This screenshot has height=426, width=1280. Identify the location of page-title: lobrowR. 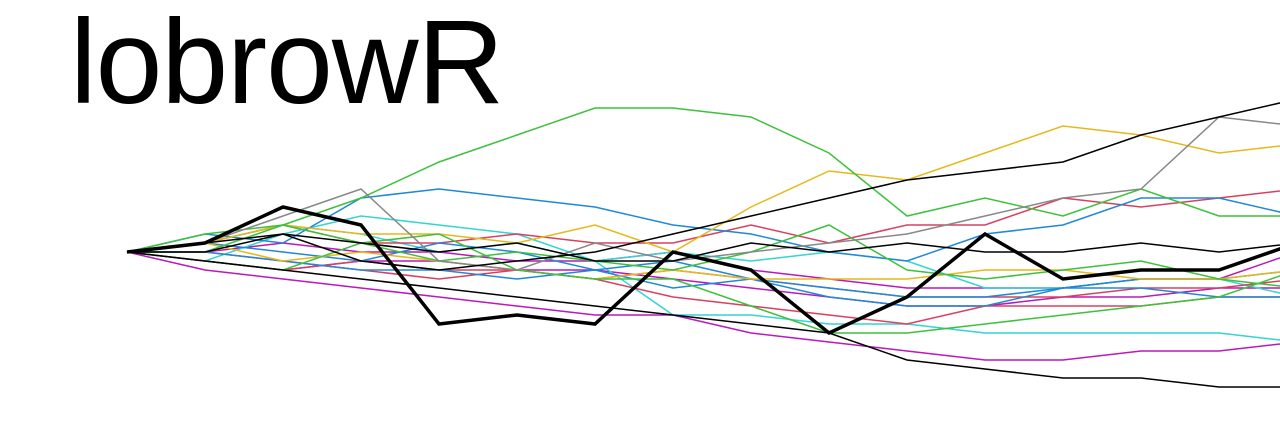
(287, 64).